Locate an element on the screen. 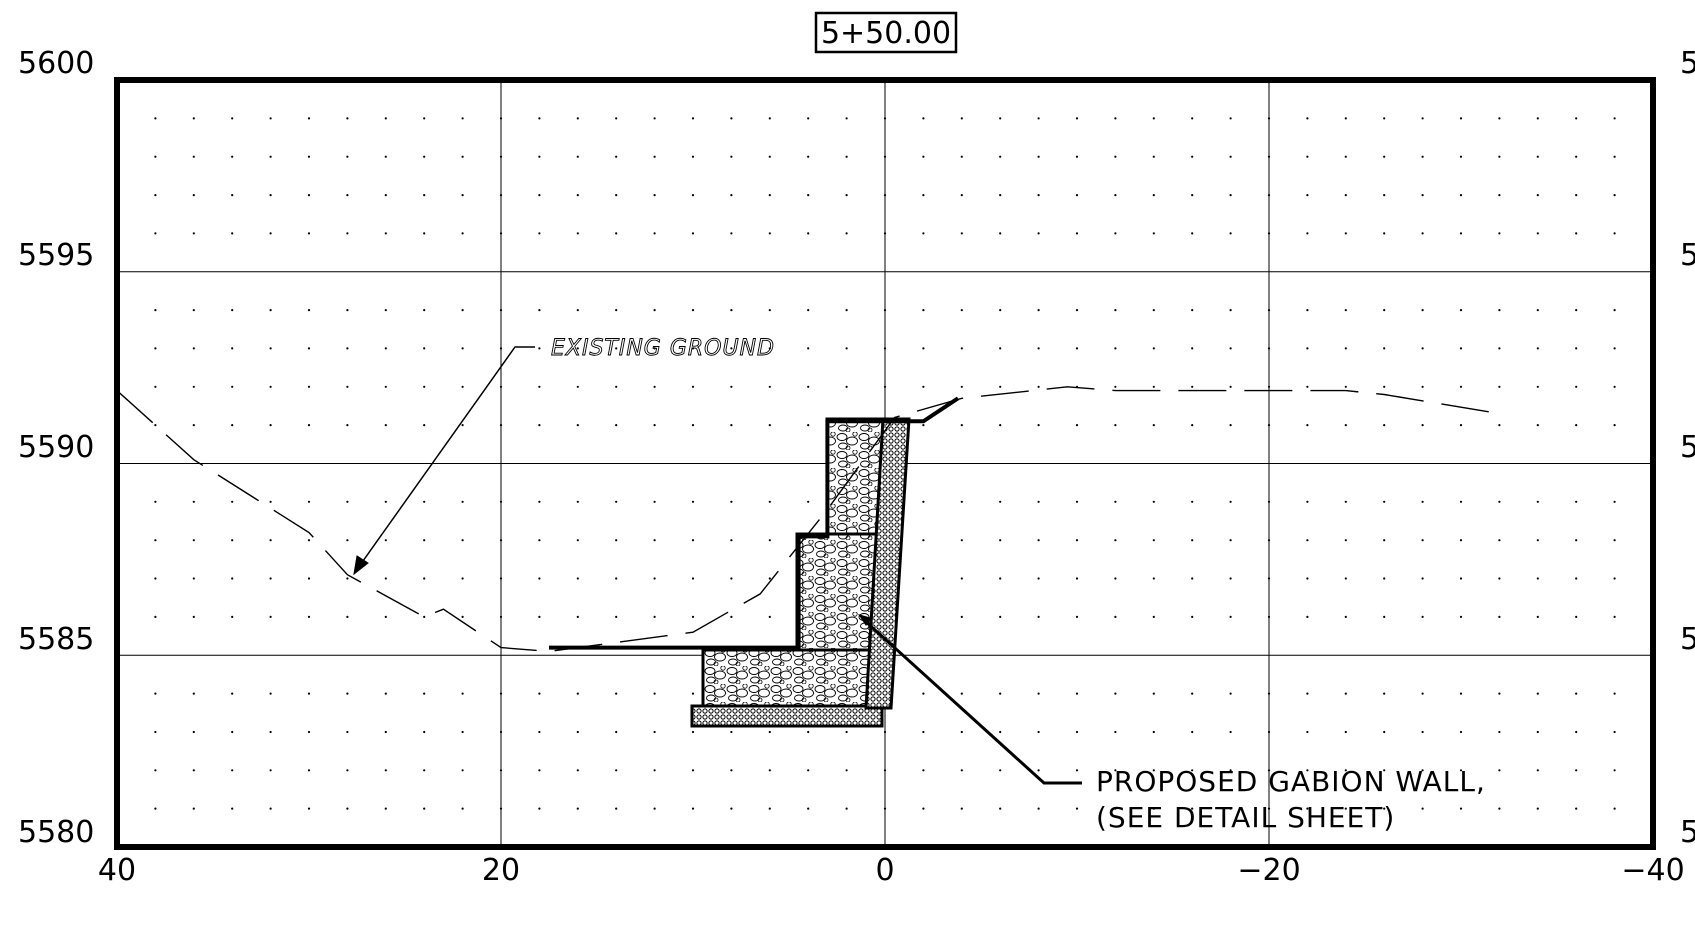 The image size is (1695, 926). y-tick-label: 5580 is located at coordinates (56, 832).